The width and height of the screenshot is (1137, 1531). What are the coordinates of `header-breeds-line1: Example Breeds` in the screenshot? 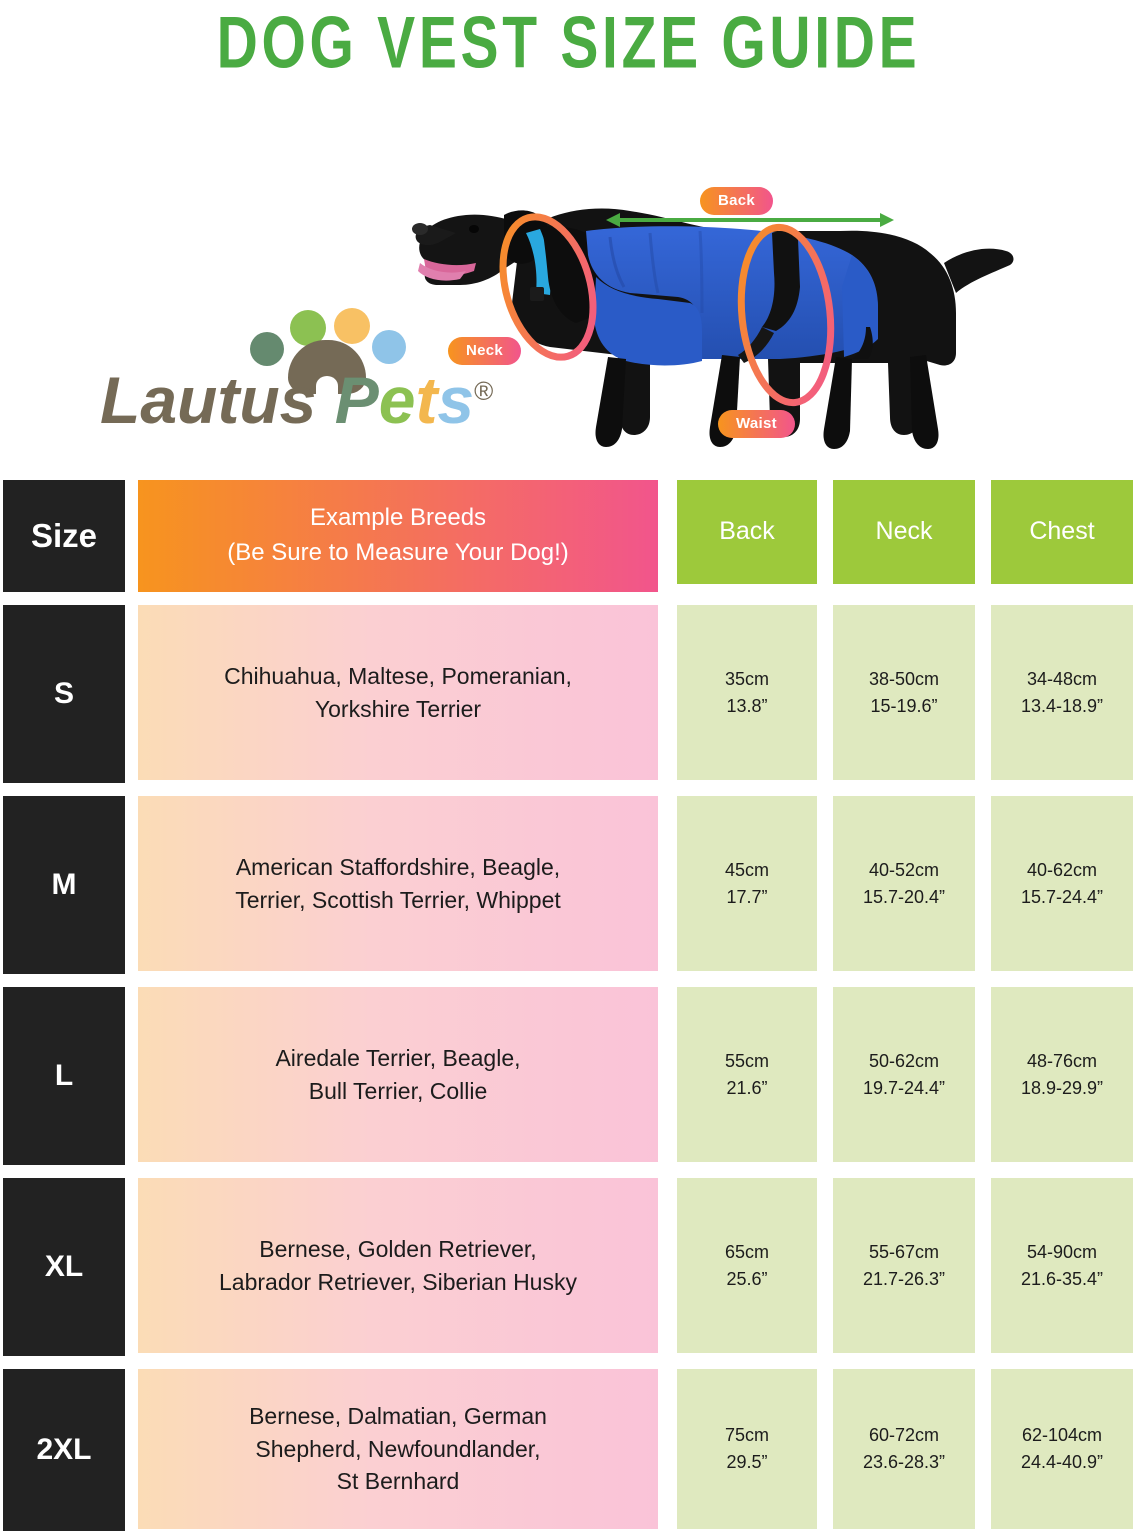 It's located at (398, 518).